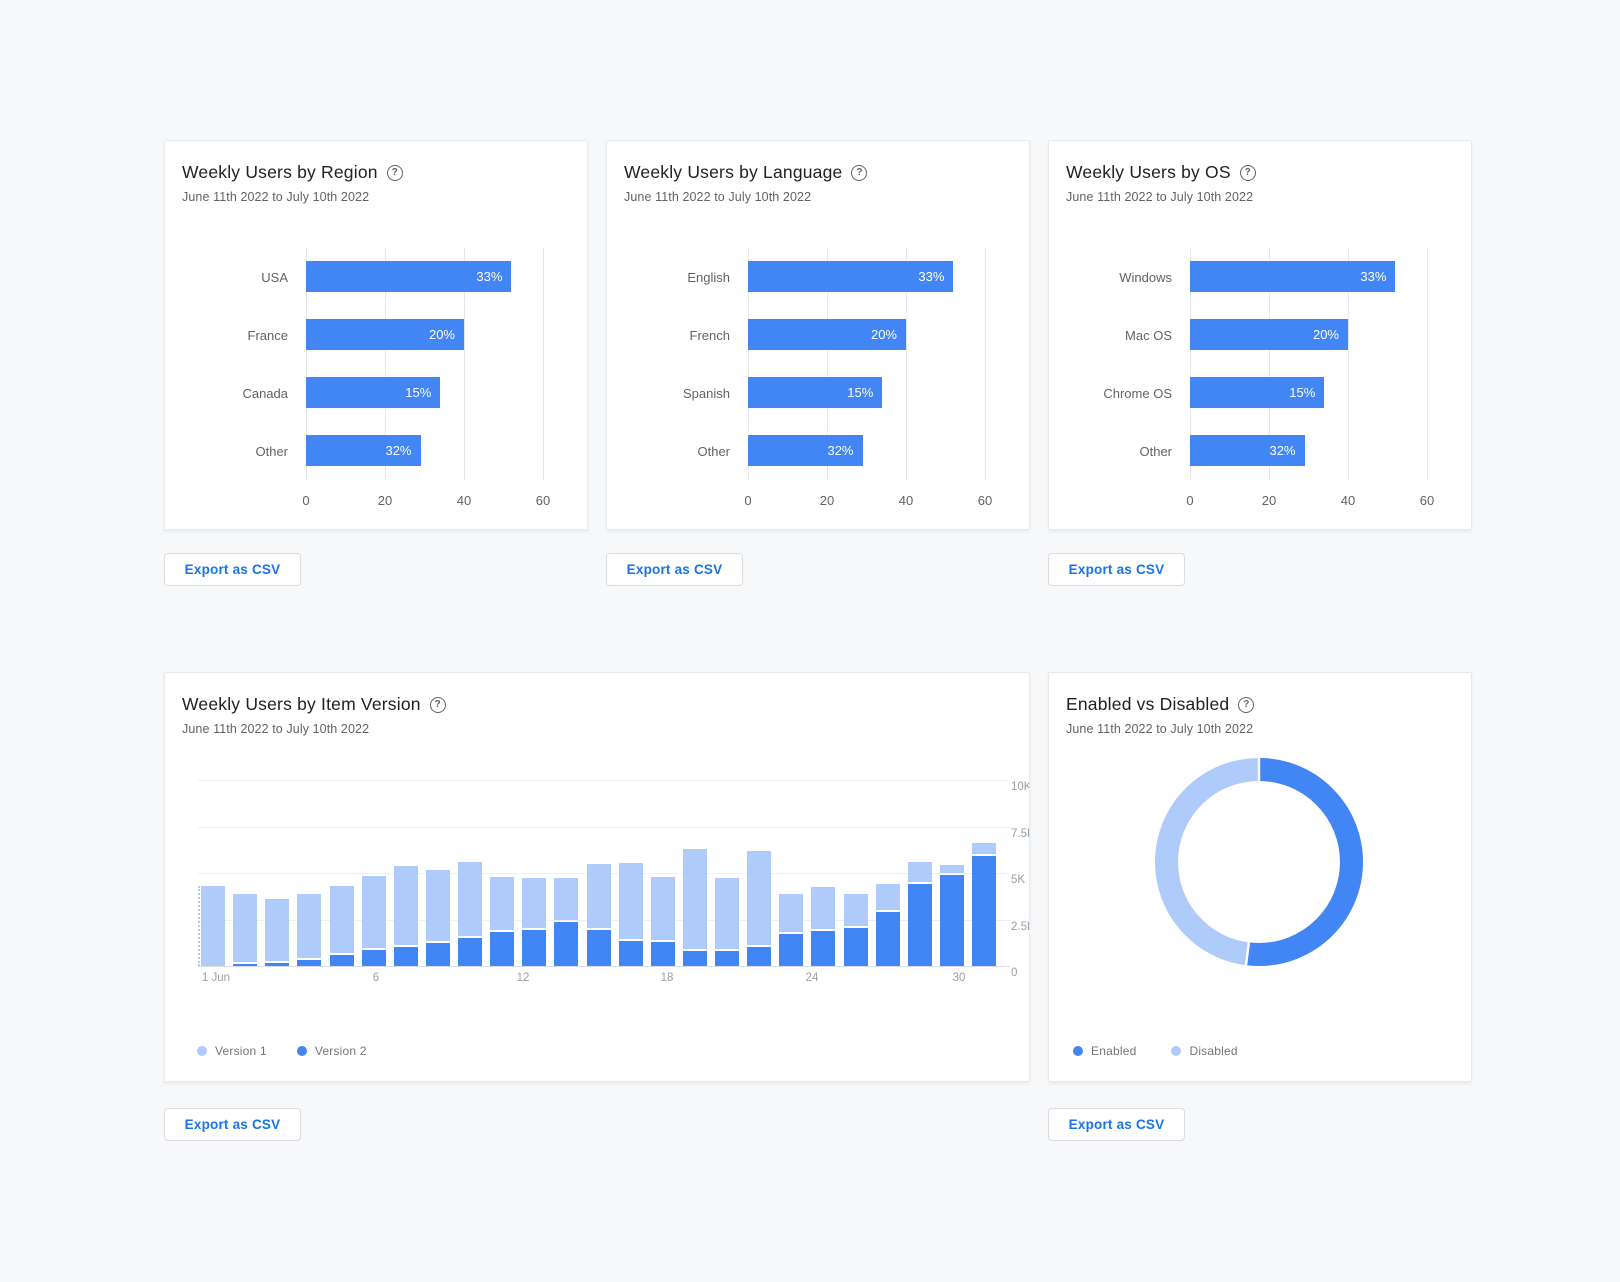 Image resolution: width=1620 pixels, height=1282 pixels. I want to click on category-label: Spanish, so click(706, 393).